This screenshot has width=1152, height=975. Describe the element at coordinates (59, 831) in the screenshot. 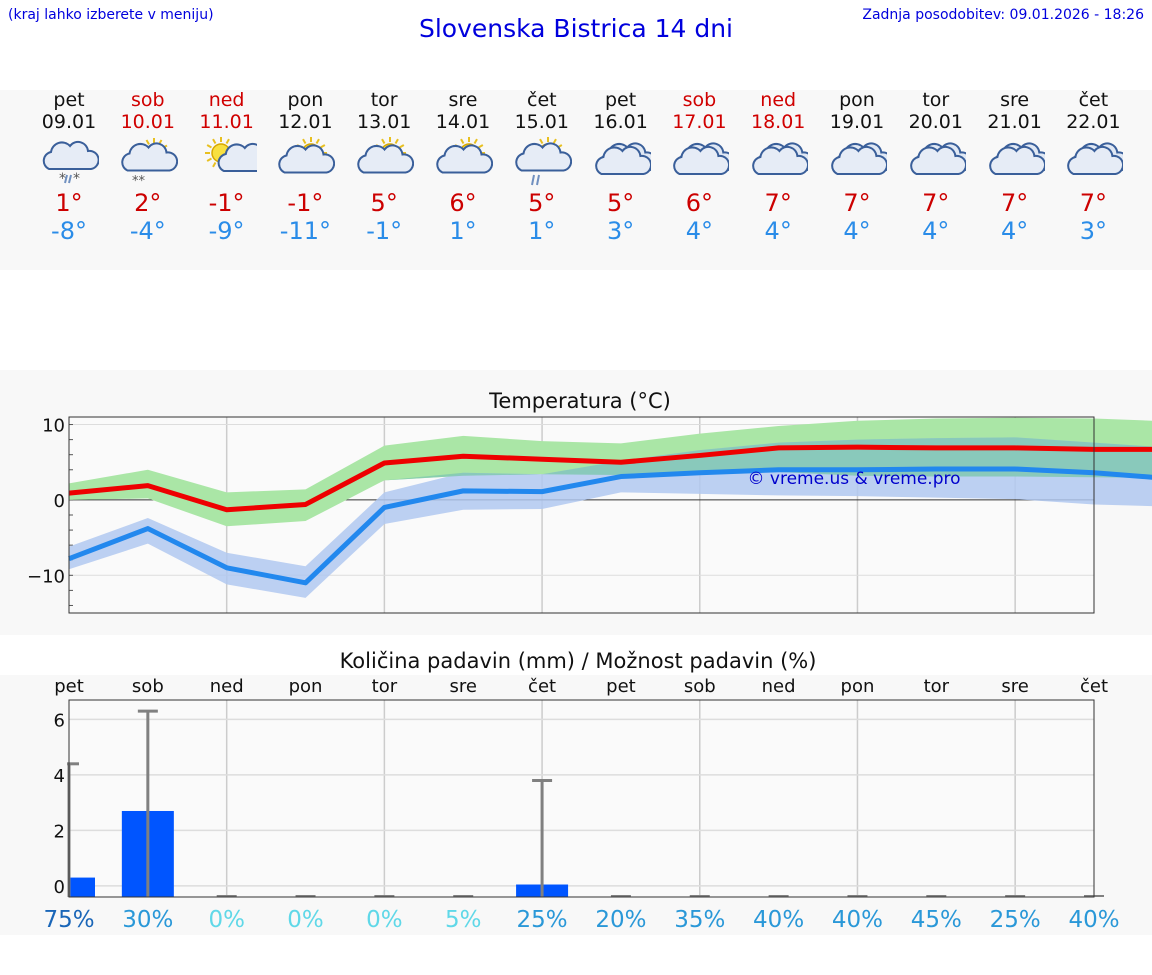

I see `y-tick-label: 2` at that location.